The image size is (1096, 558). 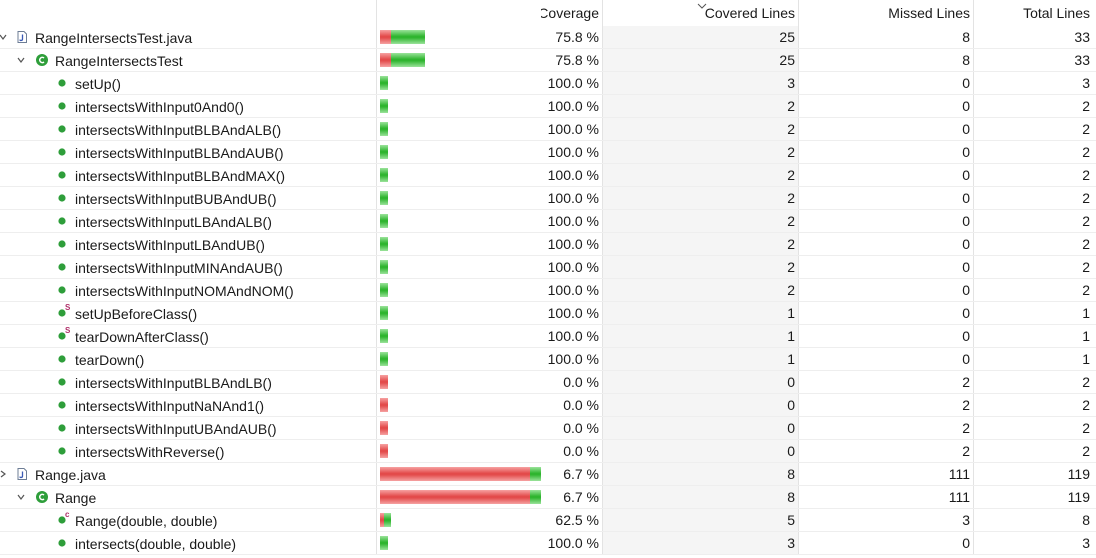 What do you see at coordinates (1035, 13) in the screenshot?
I see `header-total-lines: Total Lines` at bounding box center [1035, 13].